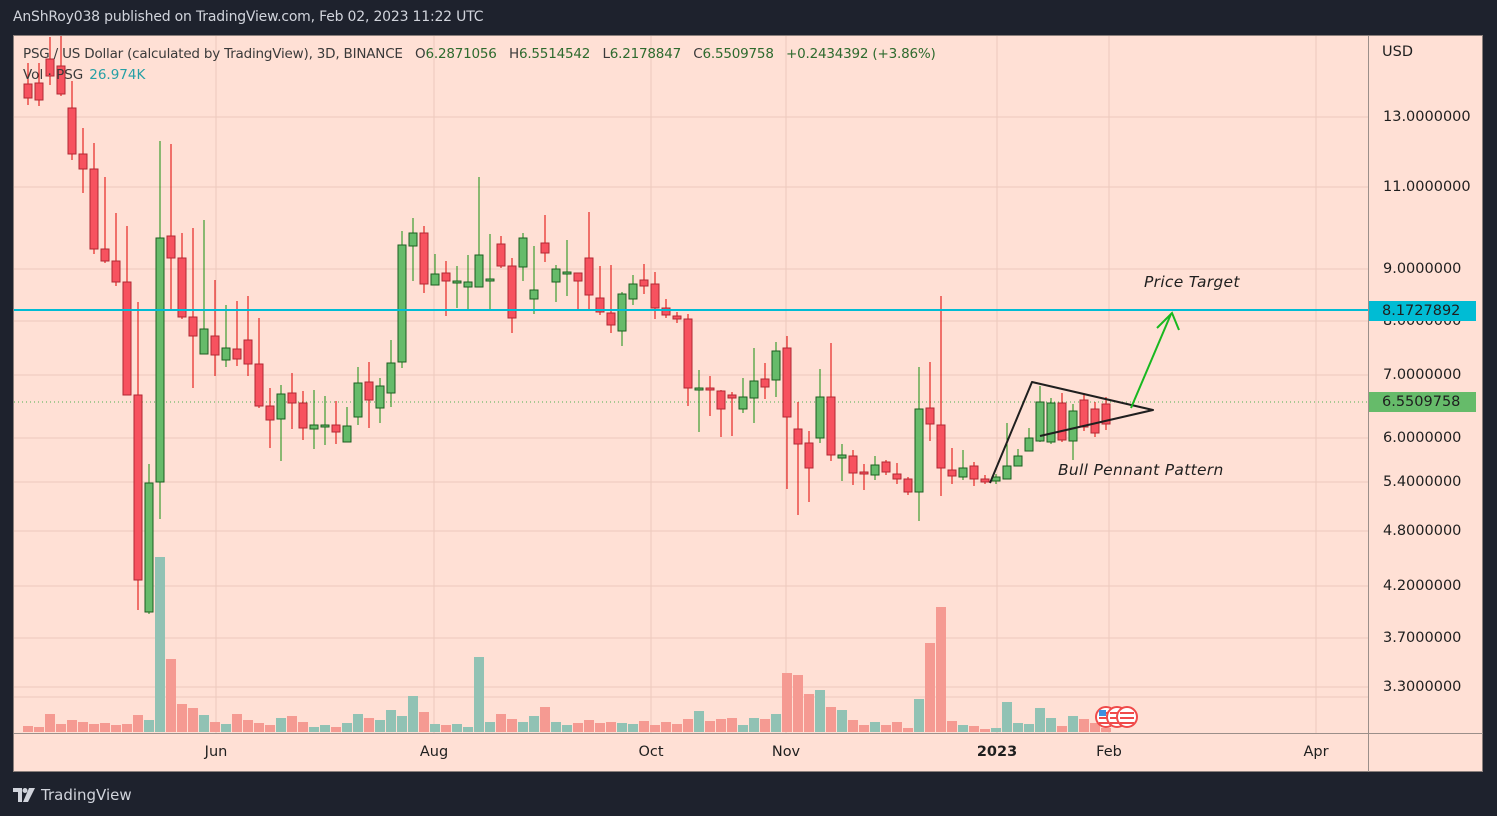 Image resolution: width=1497 pixels, height=816 pixels. Describe the element at coordinates (86, 795) in the screenshot. I see `brand-name: TradingView` at that location.